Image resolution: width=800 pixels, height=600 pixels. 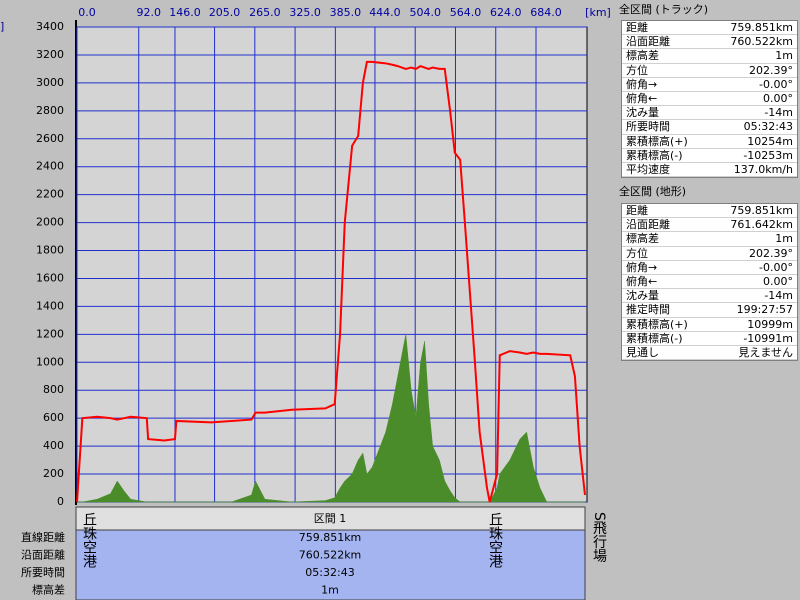 What do you see at coordinates (346, 12) in the screenshot?
I see `x-tick-label: 385.0` at bounding box center [346, 12].